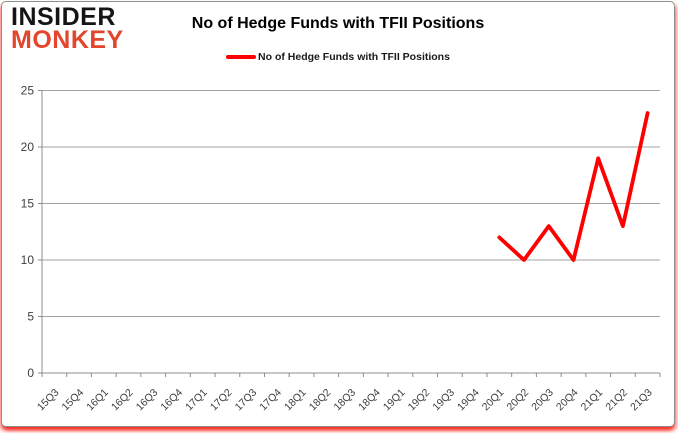 The height and width of the screenshot is (433, 678). What do you see at coordinates (73, 400) in the screenshot?
I see `x-axis-label: 15Q4` at bounding box center [73, 400].